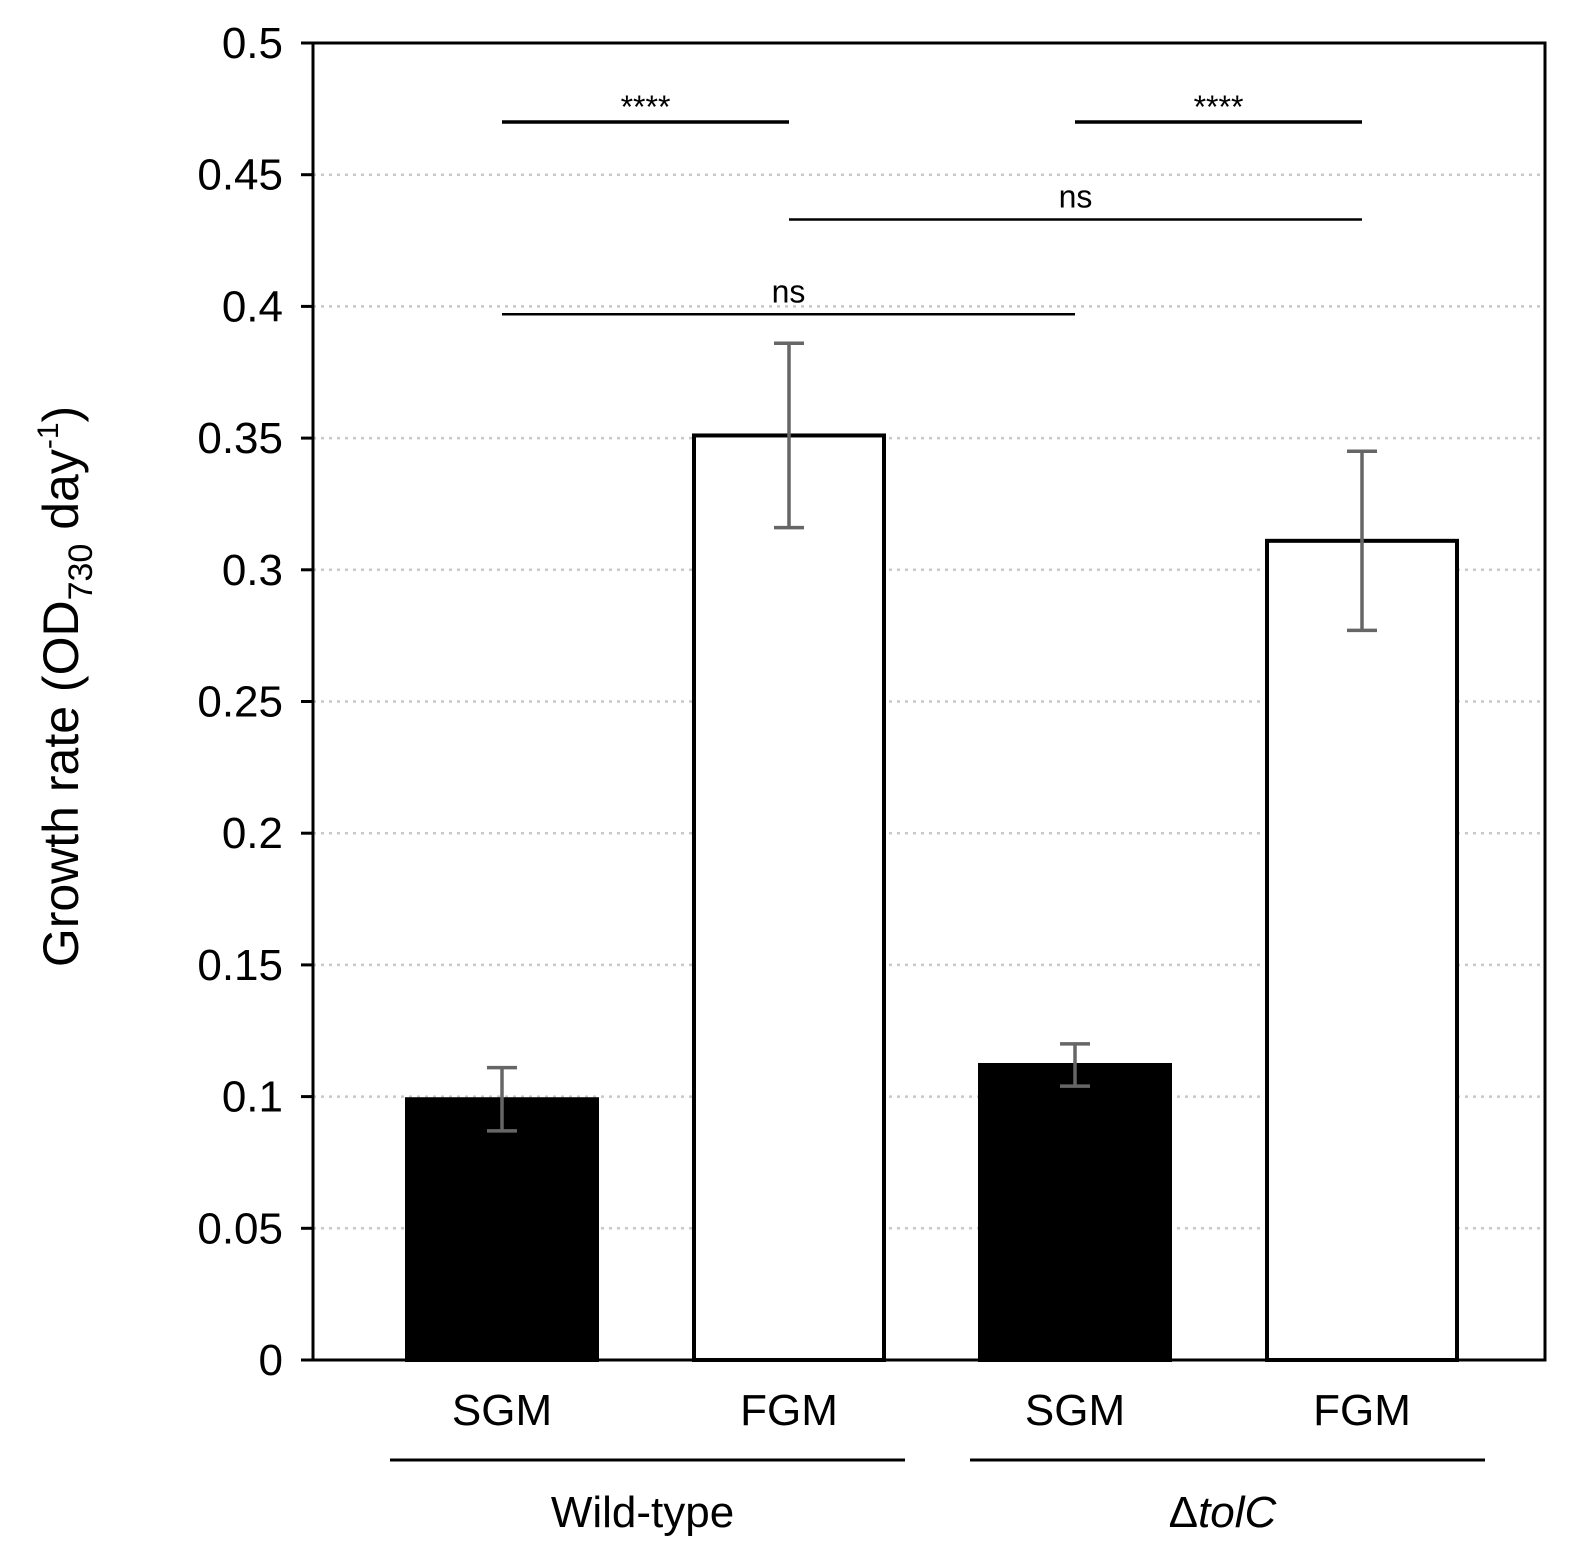  What do you see at coordinates (240, 1228) in the screenshot?
I see `y-tick-label: 0.05` at bounding box center [240, 1228].